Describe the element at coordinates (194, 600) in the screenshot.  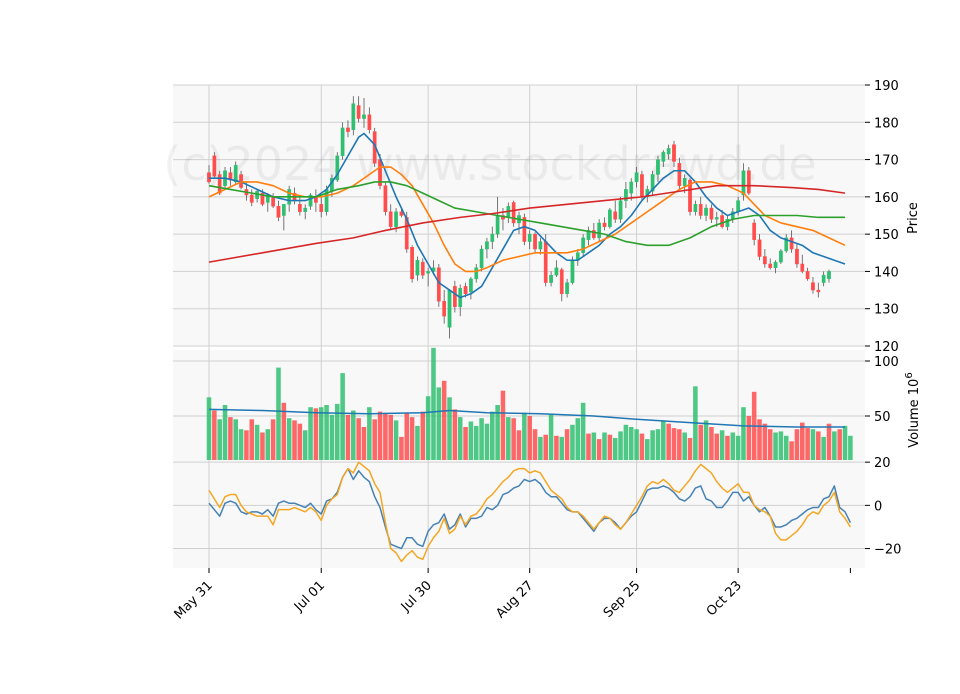
I see `x-tick-label: May 31` at that location.